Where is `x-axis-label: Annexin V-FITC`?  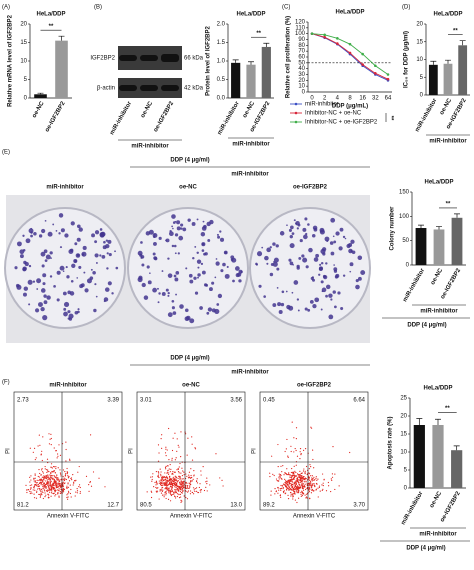 x-axis-label: Annexin V-FITC is located at coordinates (314, 517).